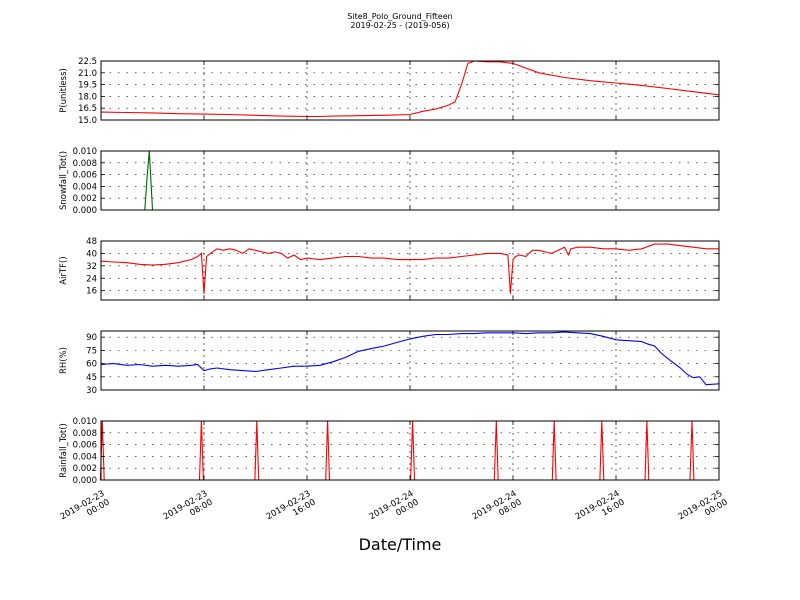  I want to click on chart-subtitle: 2019-02-25 - (2019-056), so click(400, 25).